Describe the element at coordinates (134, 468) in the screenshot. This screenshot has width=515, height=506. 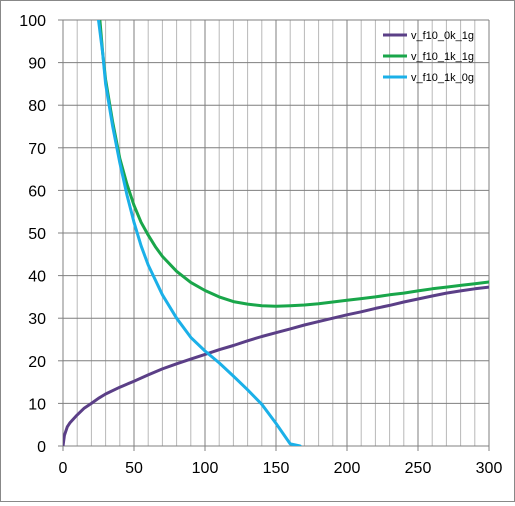
I see `x-tick-label: 50` at that location.